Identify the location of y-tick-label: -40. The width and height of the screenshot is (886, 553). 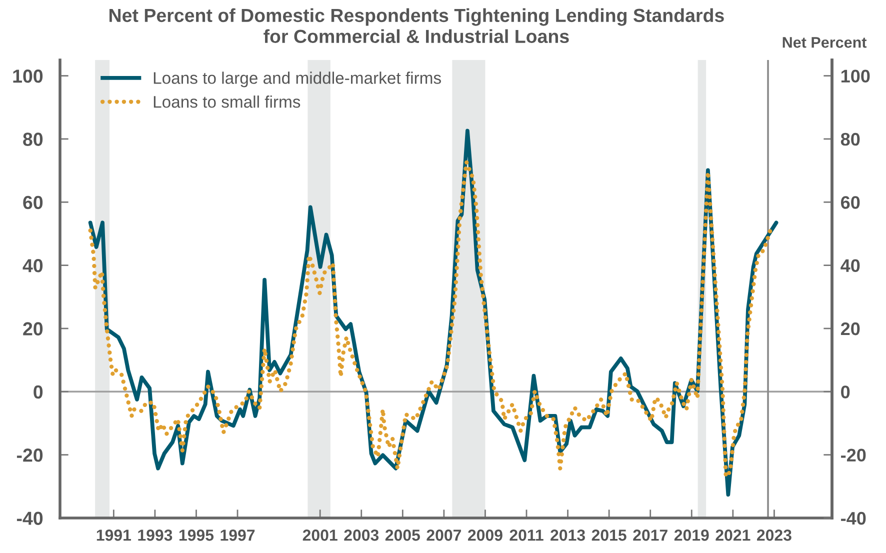
(29, 518).